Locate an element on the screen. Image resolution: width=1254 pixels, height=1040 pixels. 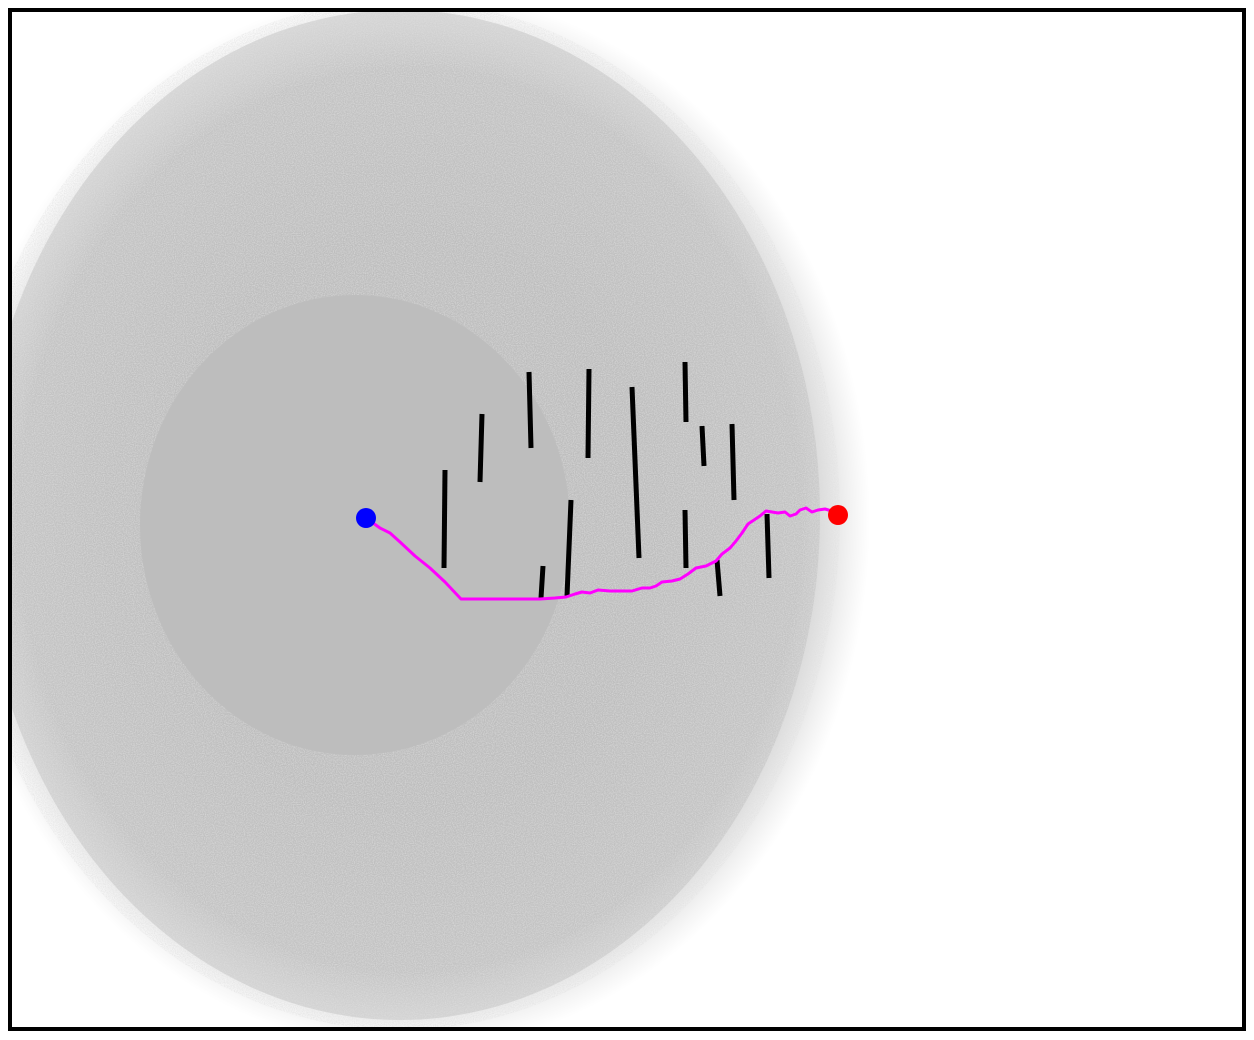
obstacle-group is located at coordinates (606, 480).